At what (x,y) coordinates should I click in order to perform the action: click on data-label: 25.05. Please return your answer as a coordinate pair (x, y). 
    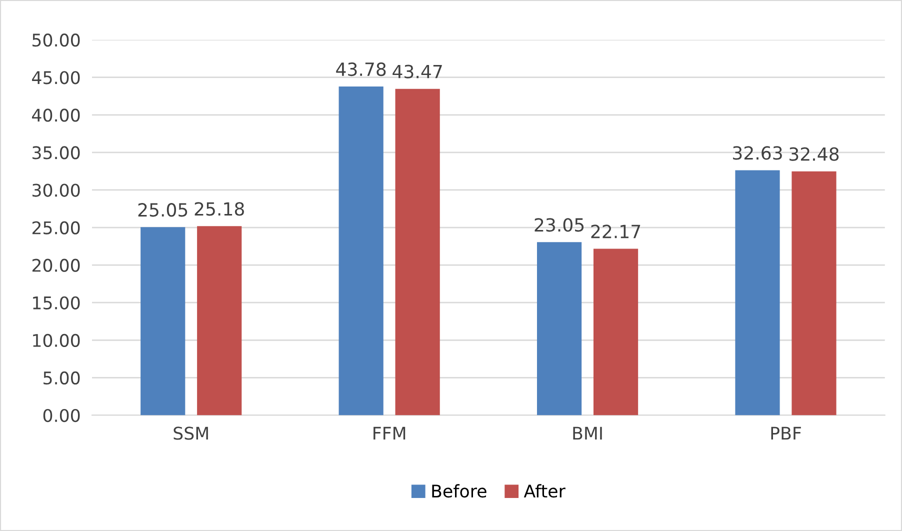
    Looking at the image, I should click on (163, 210).